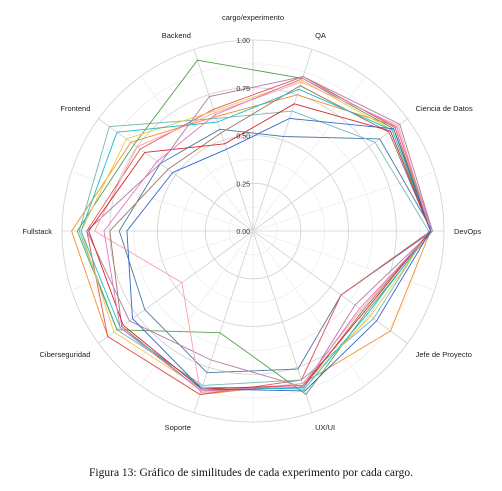  I want to click on axis-label: Jefe de Proyecto, so click(444, 354).